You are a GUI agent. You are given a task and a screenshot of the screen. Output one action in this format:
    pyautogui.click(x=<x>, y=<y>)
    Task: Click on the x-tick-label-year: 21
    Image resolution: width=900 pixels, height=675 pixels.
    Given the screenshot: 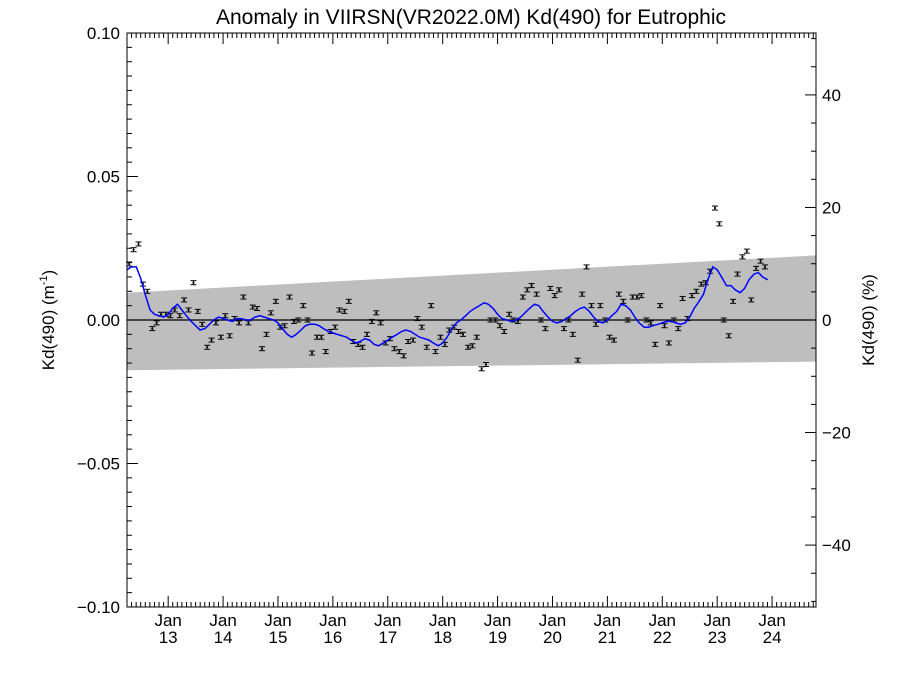 What is the action you would take?
    pyautogui.click(x=607, y=637)
    